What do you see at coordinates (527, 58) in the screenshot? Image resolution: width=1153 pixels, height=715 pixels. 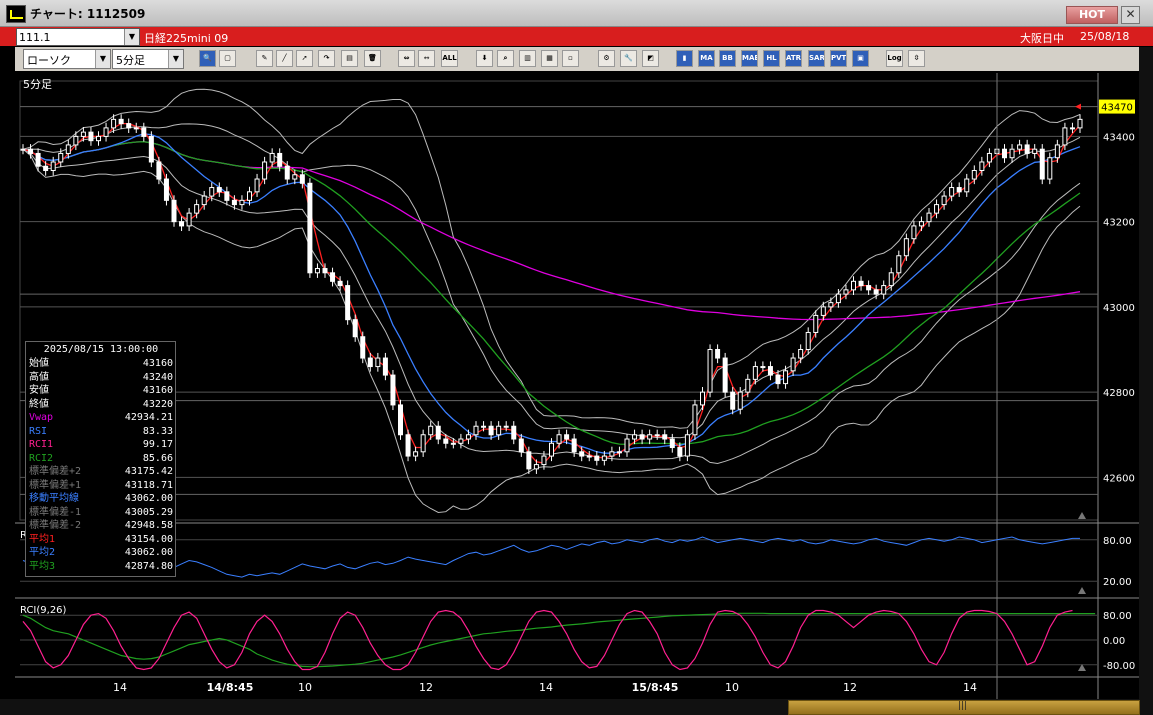 I see `bar-chart-icon: ▥` at bounding box center [527, 58].